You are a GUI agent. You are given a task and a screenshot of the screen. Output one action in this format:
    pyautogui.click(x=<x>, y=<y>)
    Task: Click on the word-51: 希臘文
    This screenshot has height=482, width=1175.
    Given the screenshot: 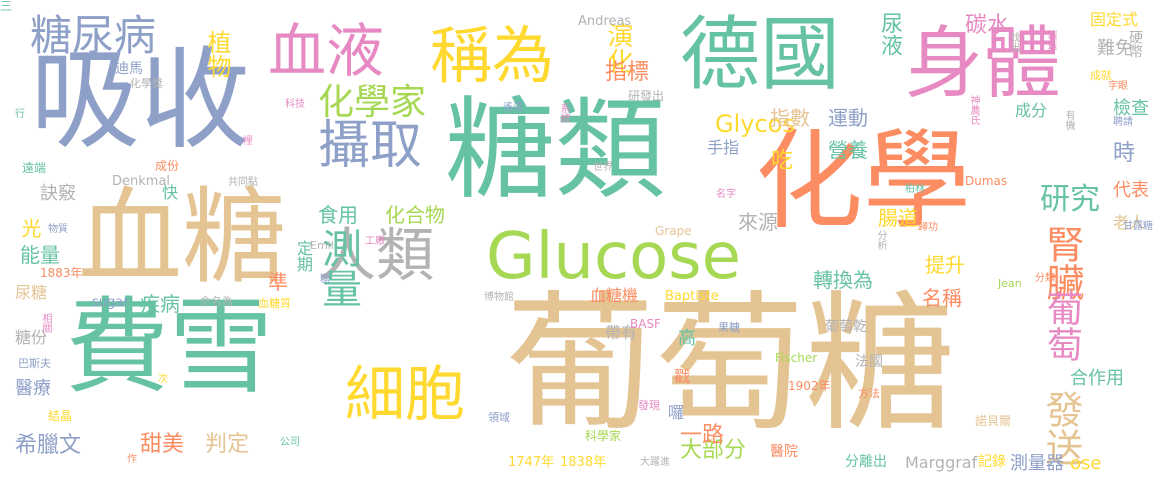 What is the action you would take?
    pyautogui.click(x=48, y=445)
    